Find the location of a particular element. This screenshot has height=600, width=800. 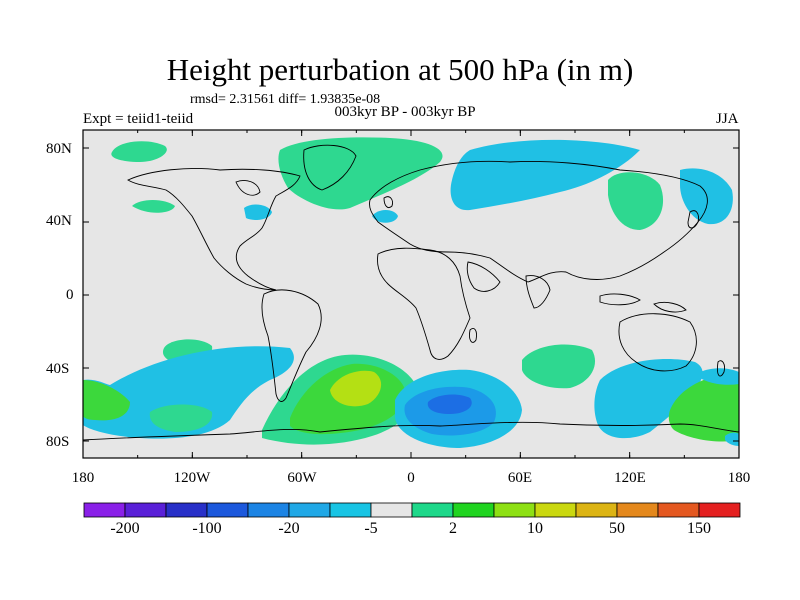

contour-blue-north-atlantic is located at coordinates (385, 216).